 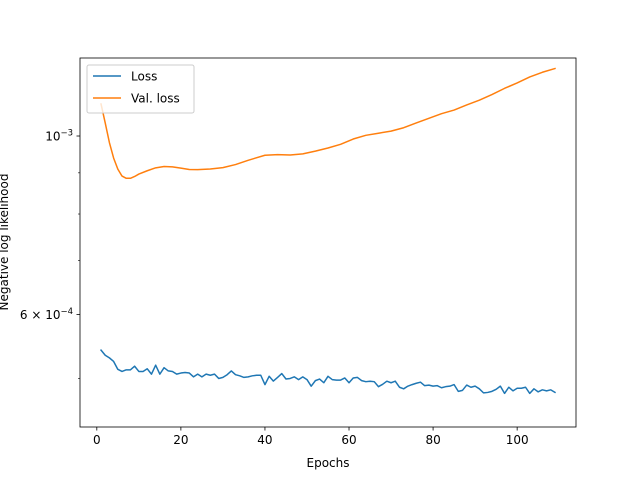 I want to click on legend-label-val-loss: Val. loss, so click(x=155, y=99).